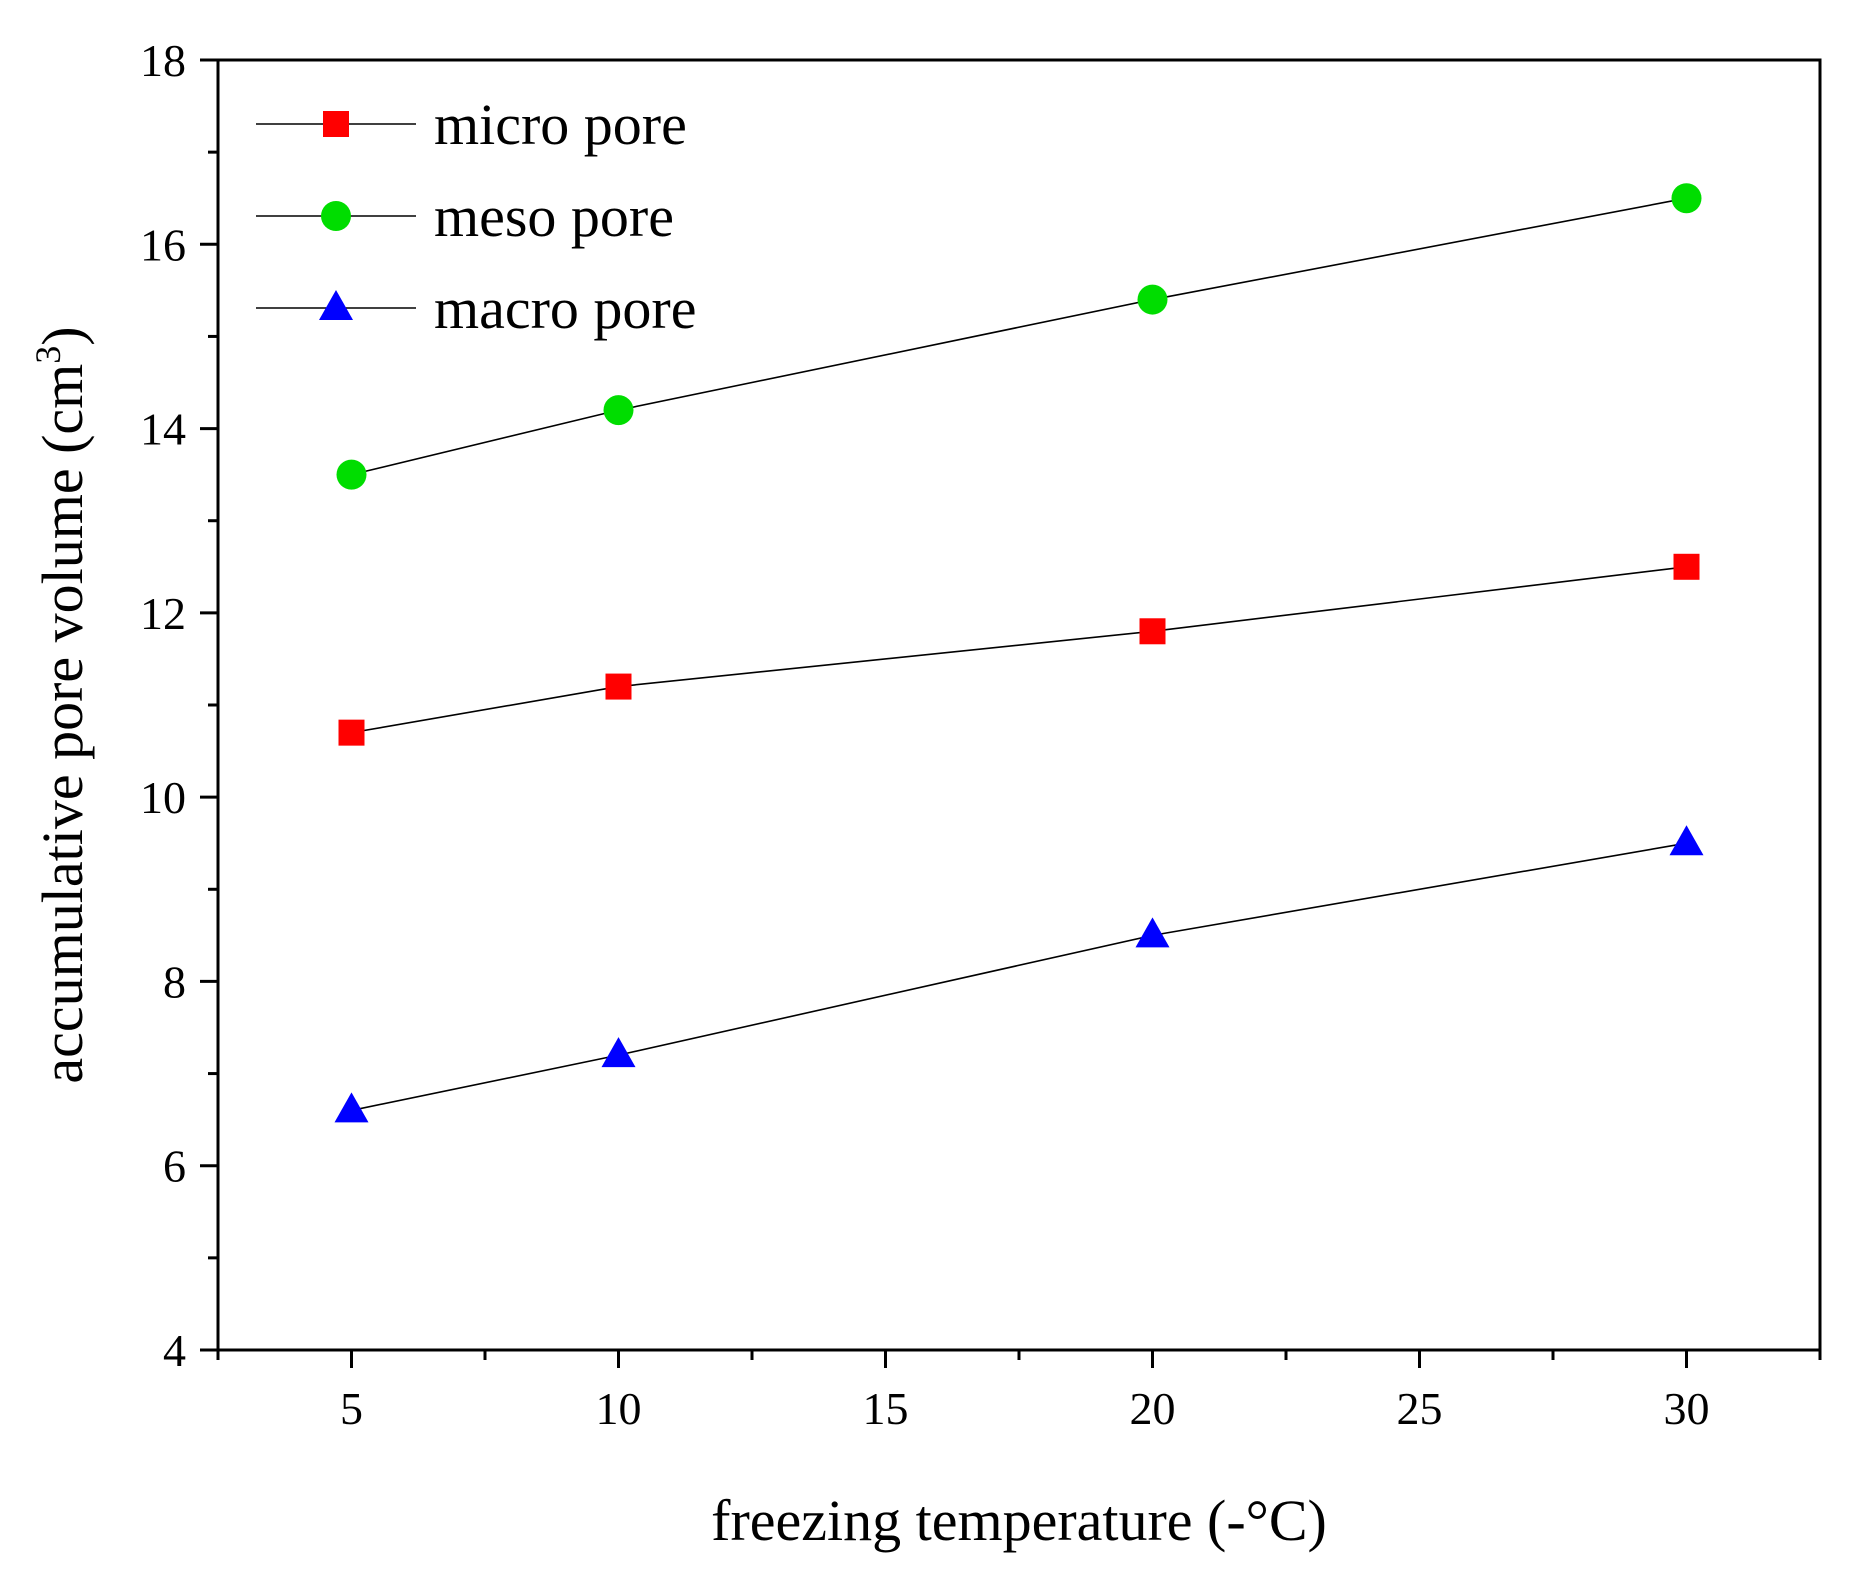 Image resolution: width=1850 pixels, height=1574 pixels. I want to click on y-tick-label: 18, so click(163, 60).